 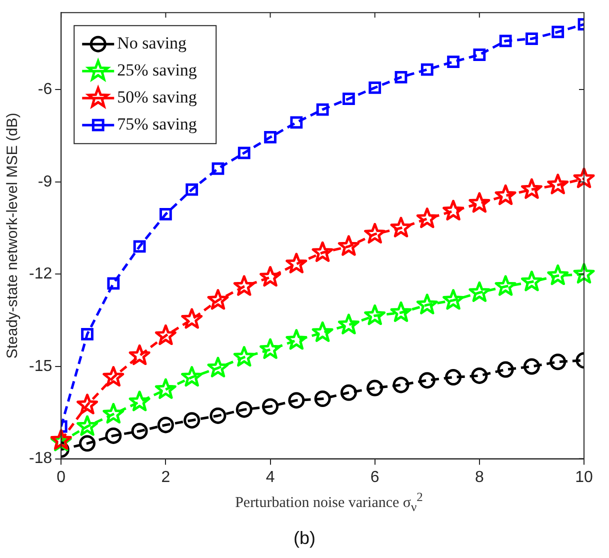 What do you see at coordinates (45, 89) in the screenshot?
I see `y-tick-label: -6` at bounding box center [45, 89].